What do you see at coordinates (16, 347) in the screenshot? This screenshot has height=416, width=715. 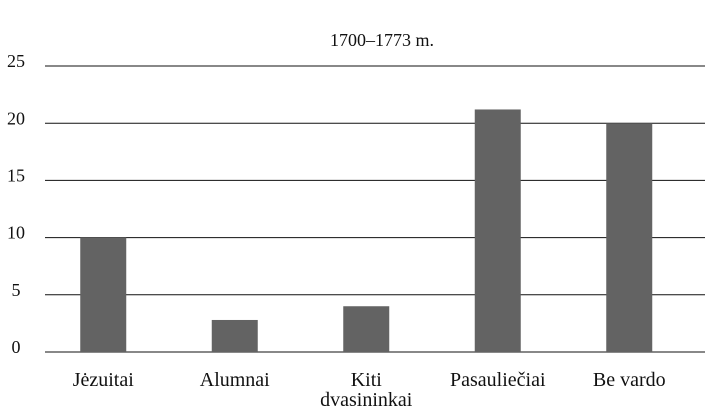 I see `y-tick-label: 0` at bounding box center [16, 347].